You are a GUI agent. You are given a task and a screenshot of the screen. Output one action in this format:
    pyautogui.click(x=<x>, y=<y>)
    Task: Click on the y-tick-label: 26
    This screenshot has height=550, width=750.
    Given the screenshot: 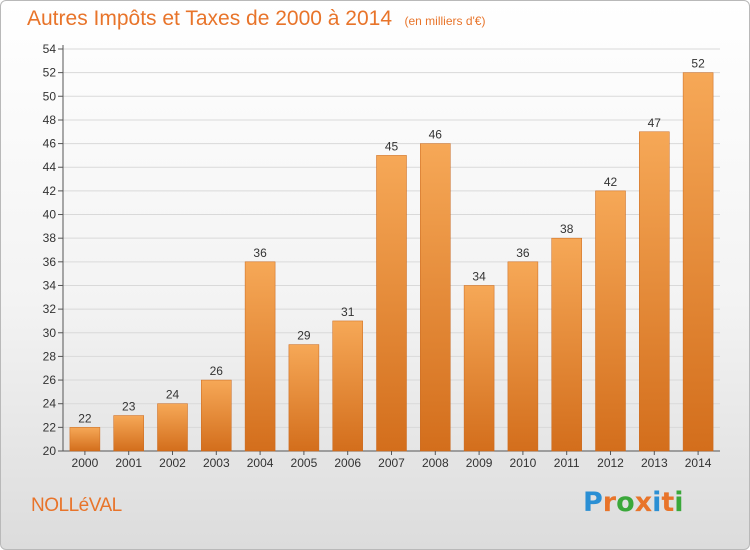 What is the action you would take?
    pyautogui.click(x=50, y=380)
    